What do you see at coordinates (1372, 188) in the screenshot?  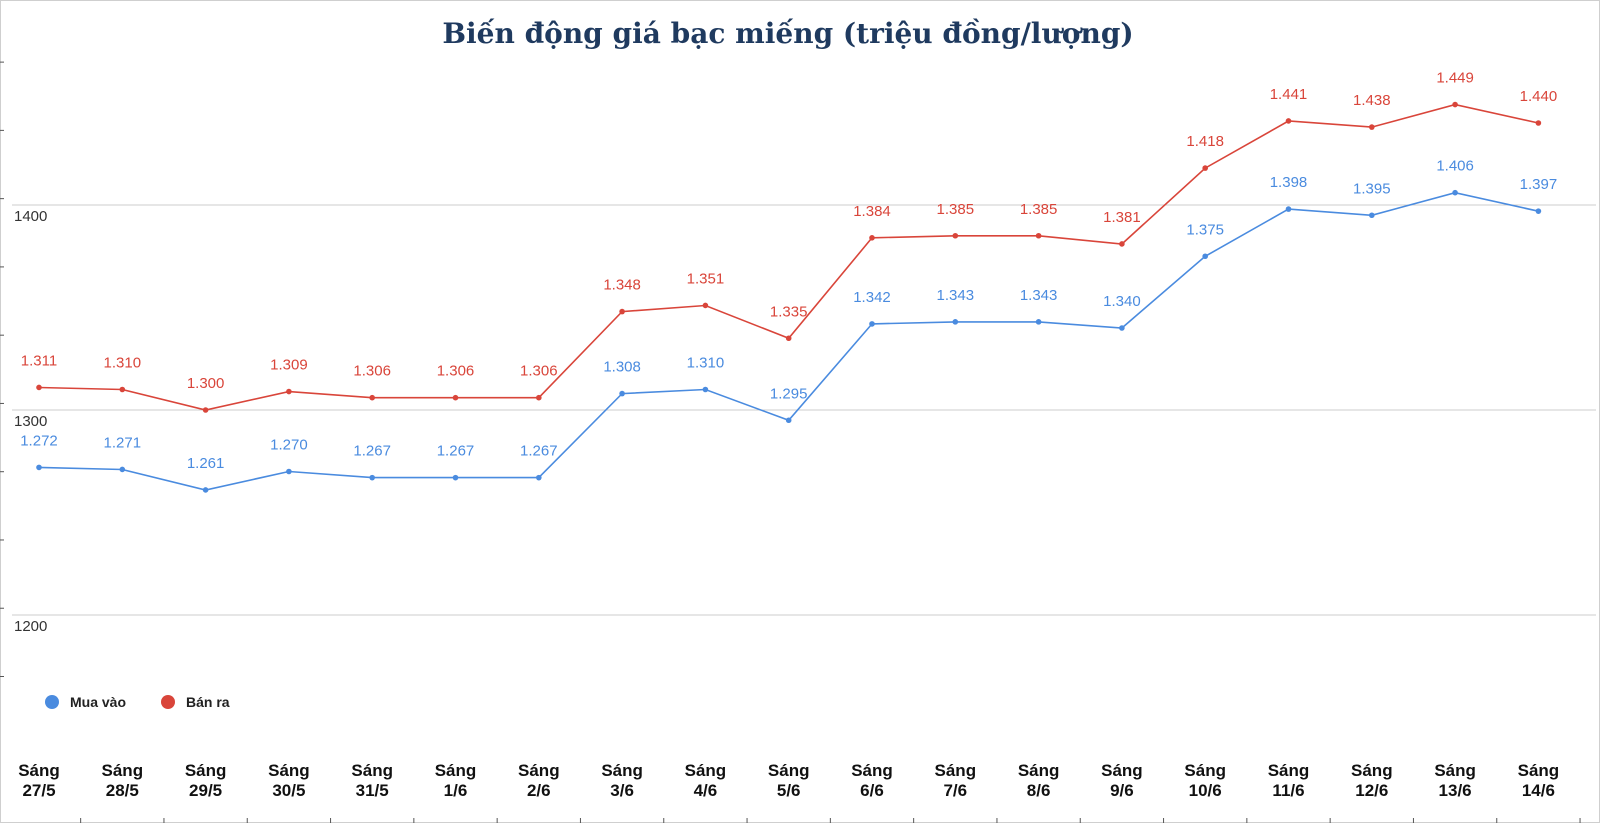 I see `data-label: 1.395` at bounding box center [1372, 188].